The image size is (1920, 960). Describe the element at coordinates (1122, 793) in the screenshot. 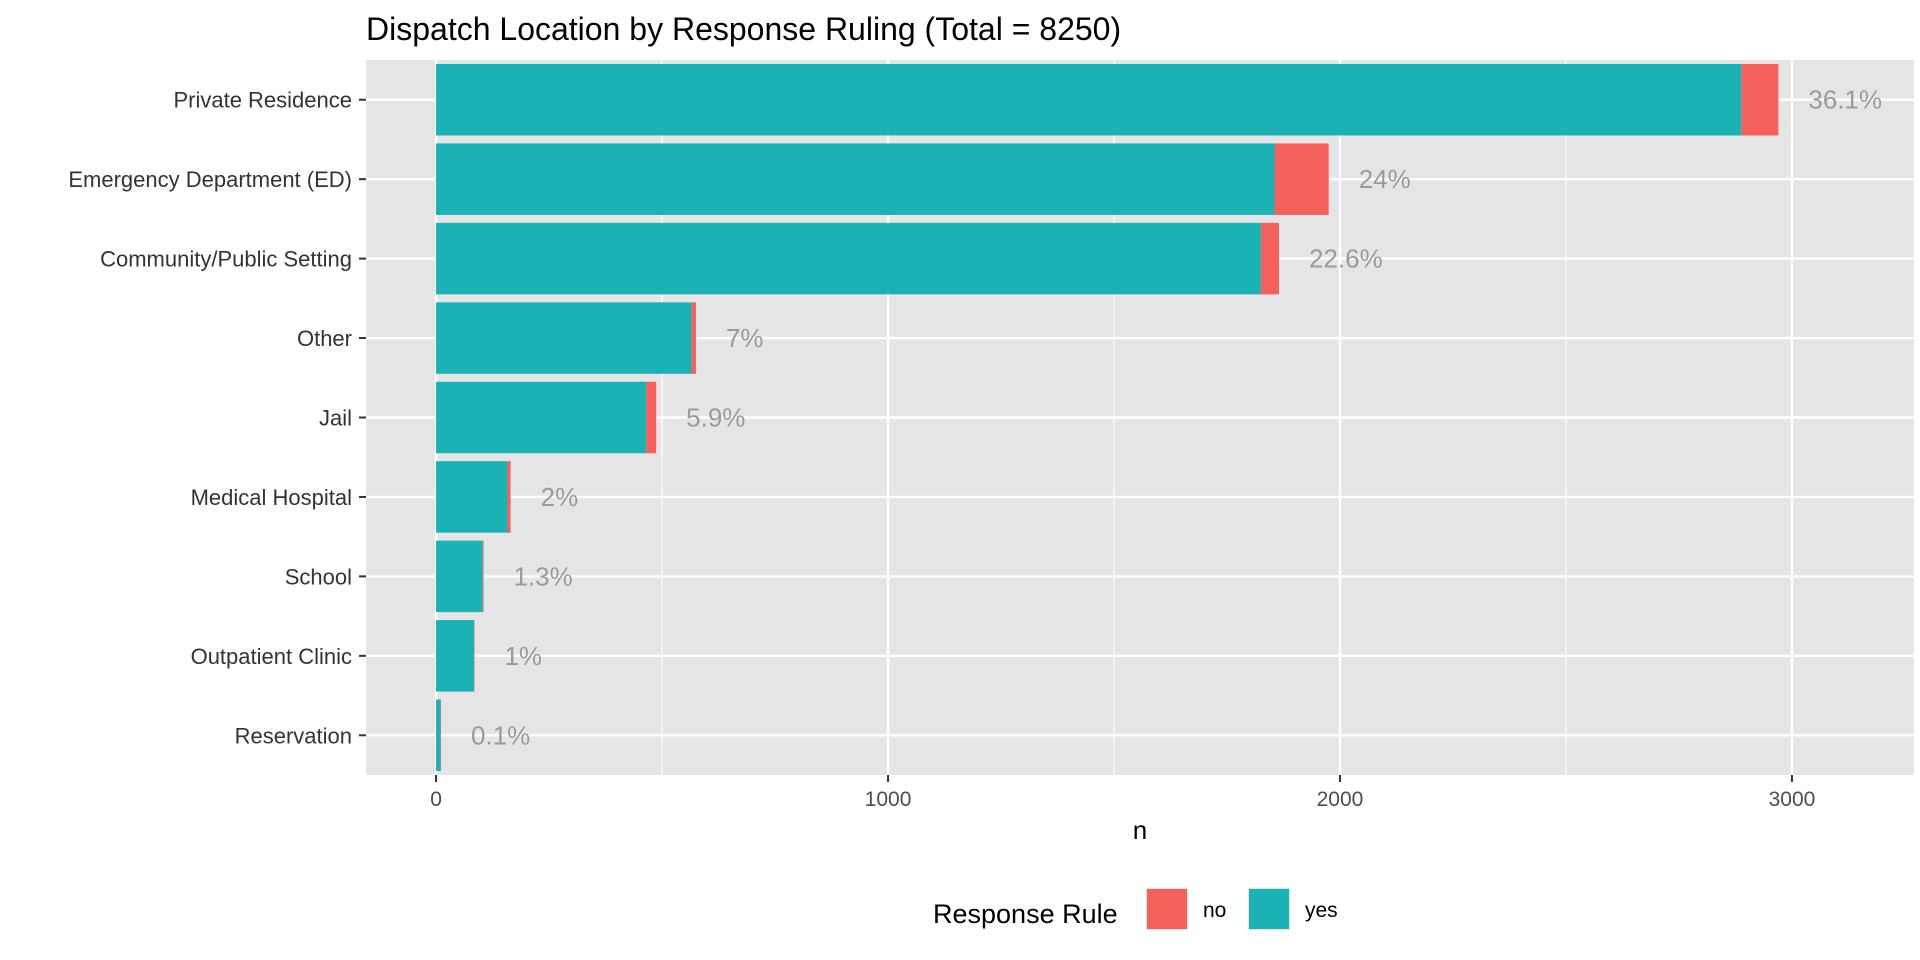

I see `x-axis: 0 1000 2000 3000` at that location.